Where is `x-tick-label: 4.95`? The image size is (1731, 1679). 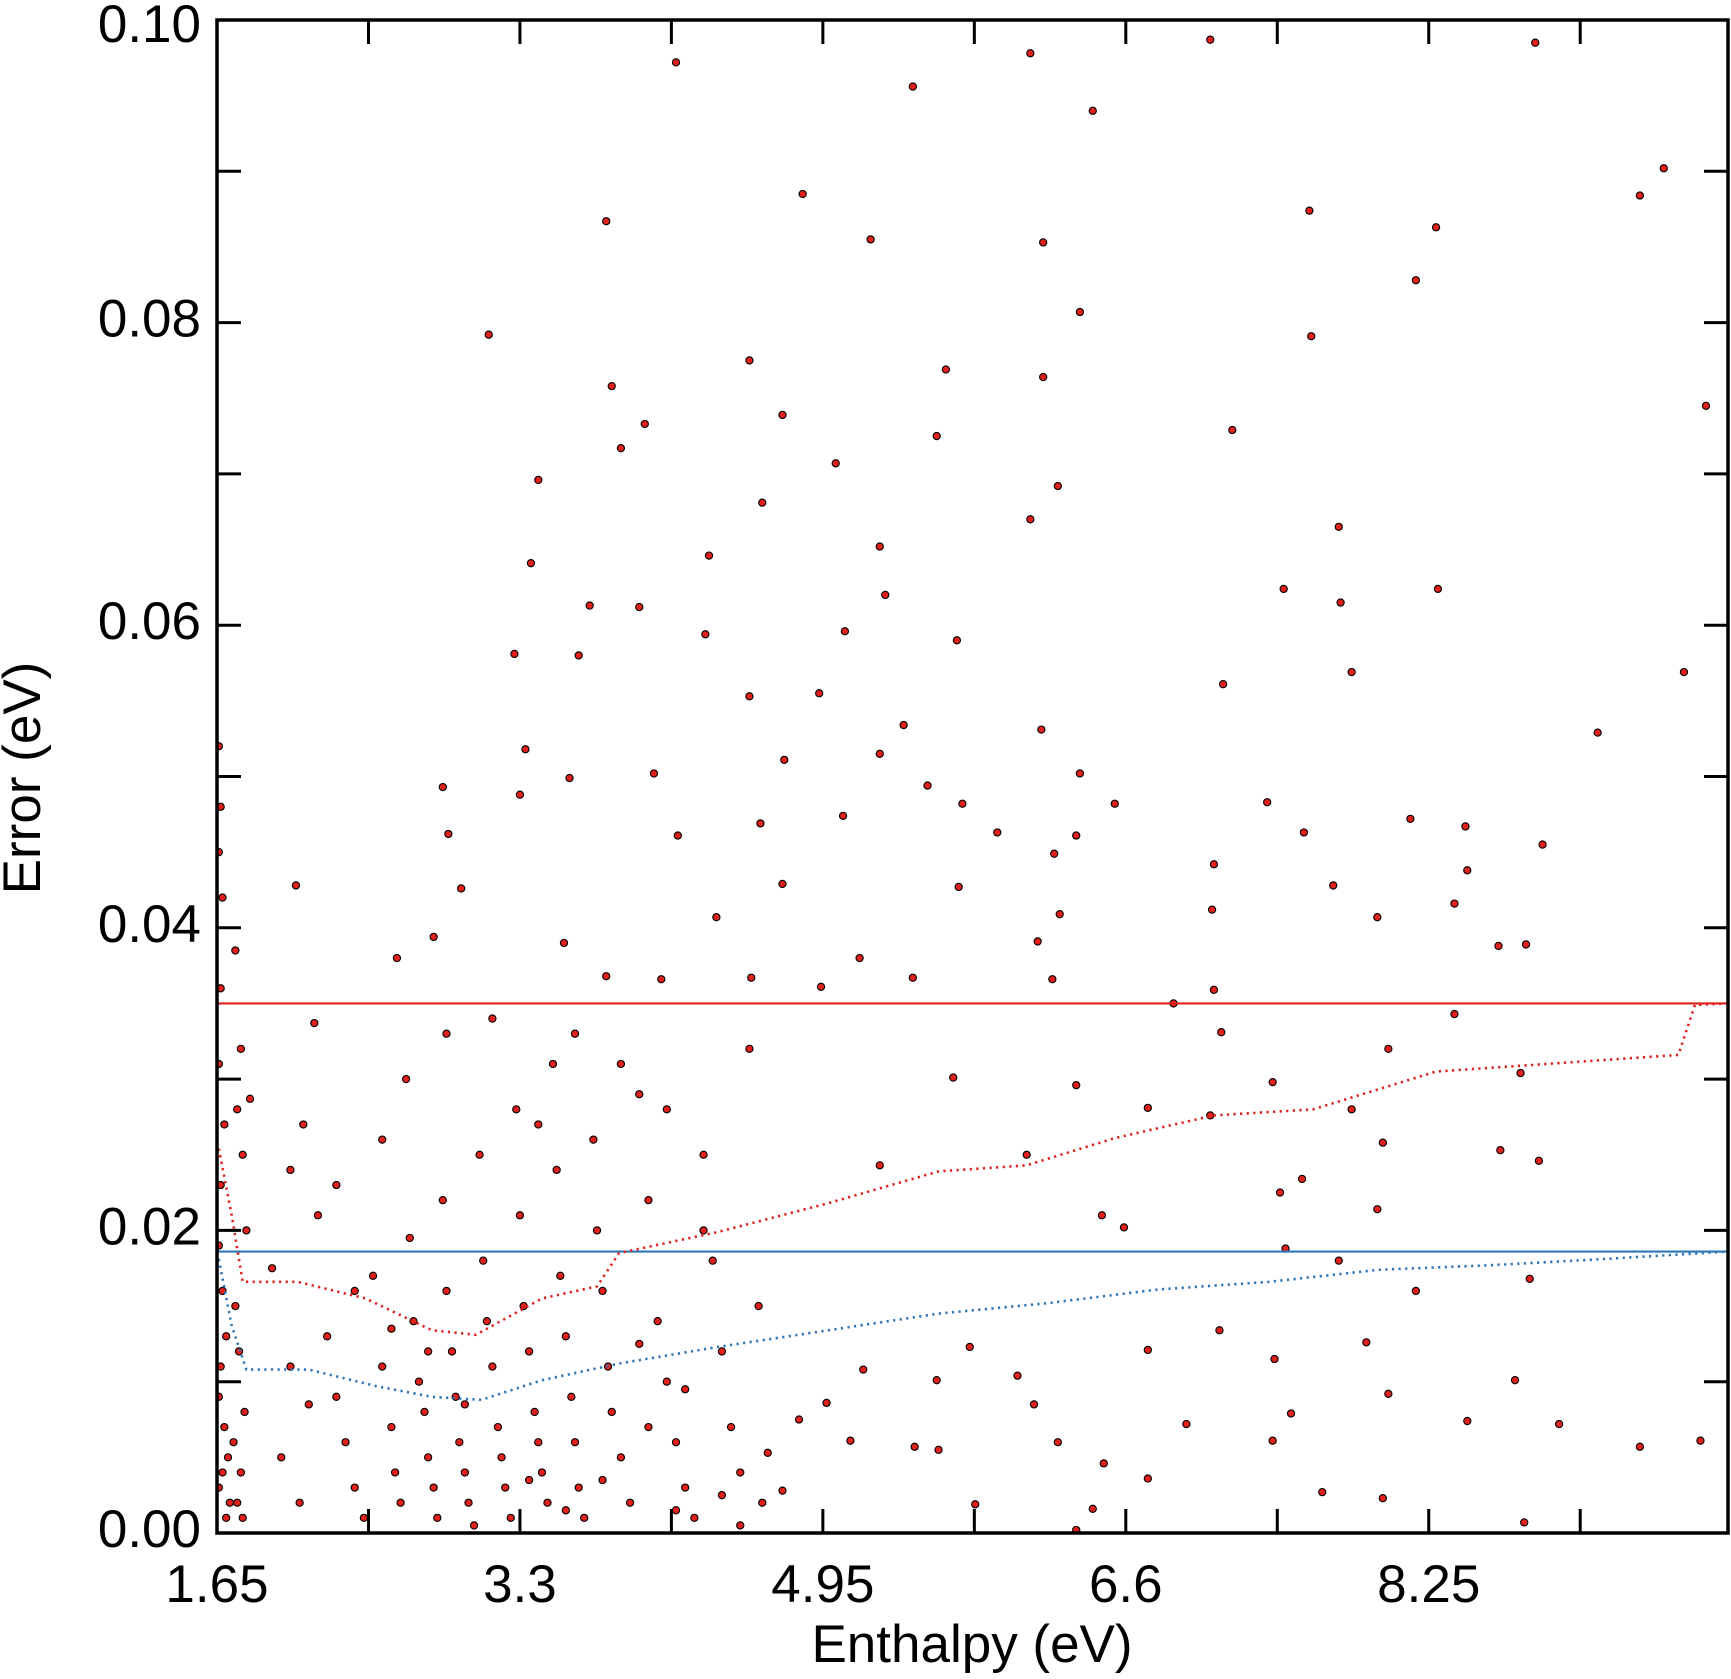
x-tick-label: 4.95 is located at coordinates (822, 1584).